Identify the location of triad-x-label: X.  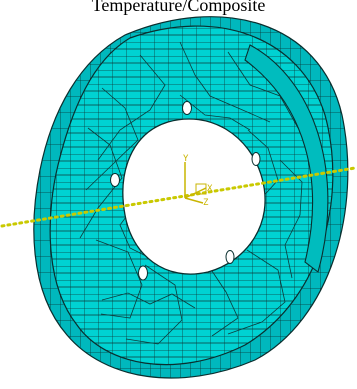
(210, 189).